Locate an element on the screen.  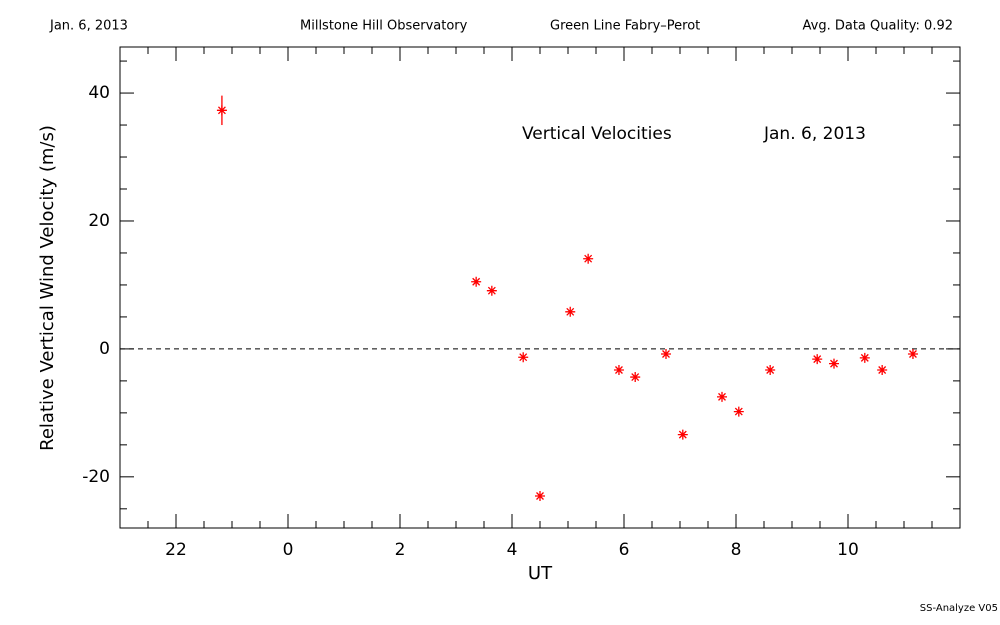
y-tick-label: 40 is located at coordinates (99, 93).